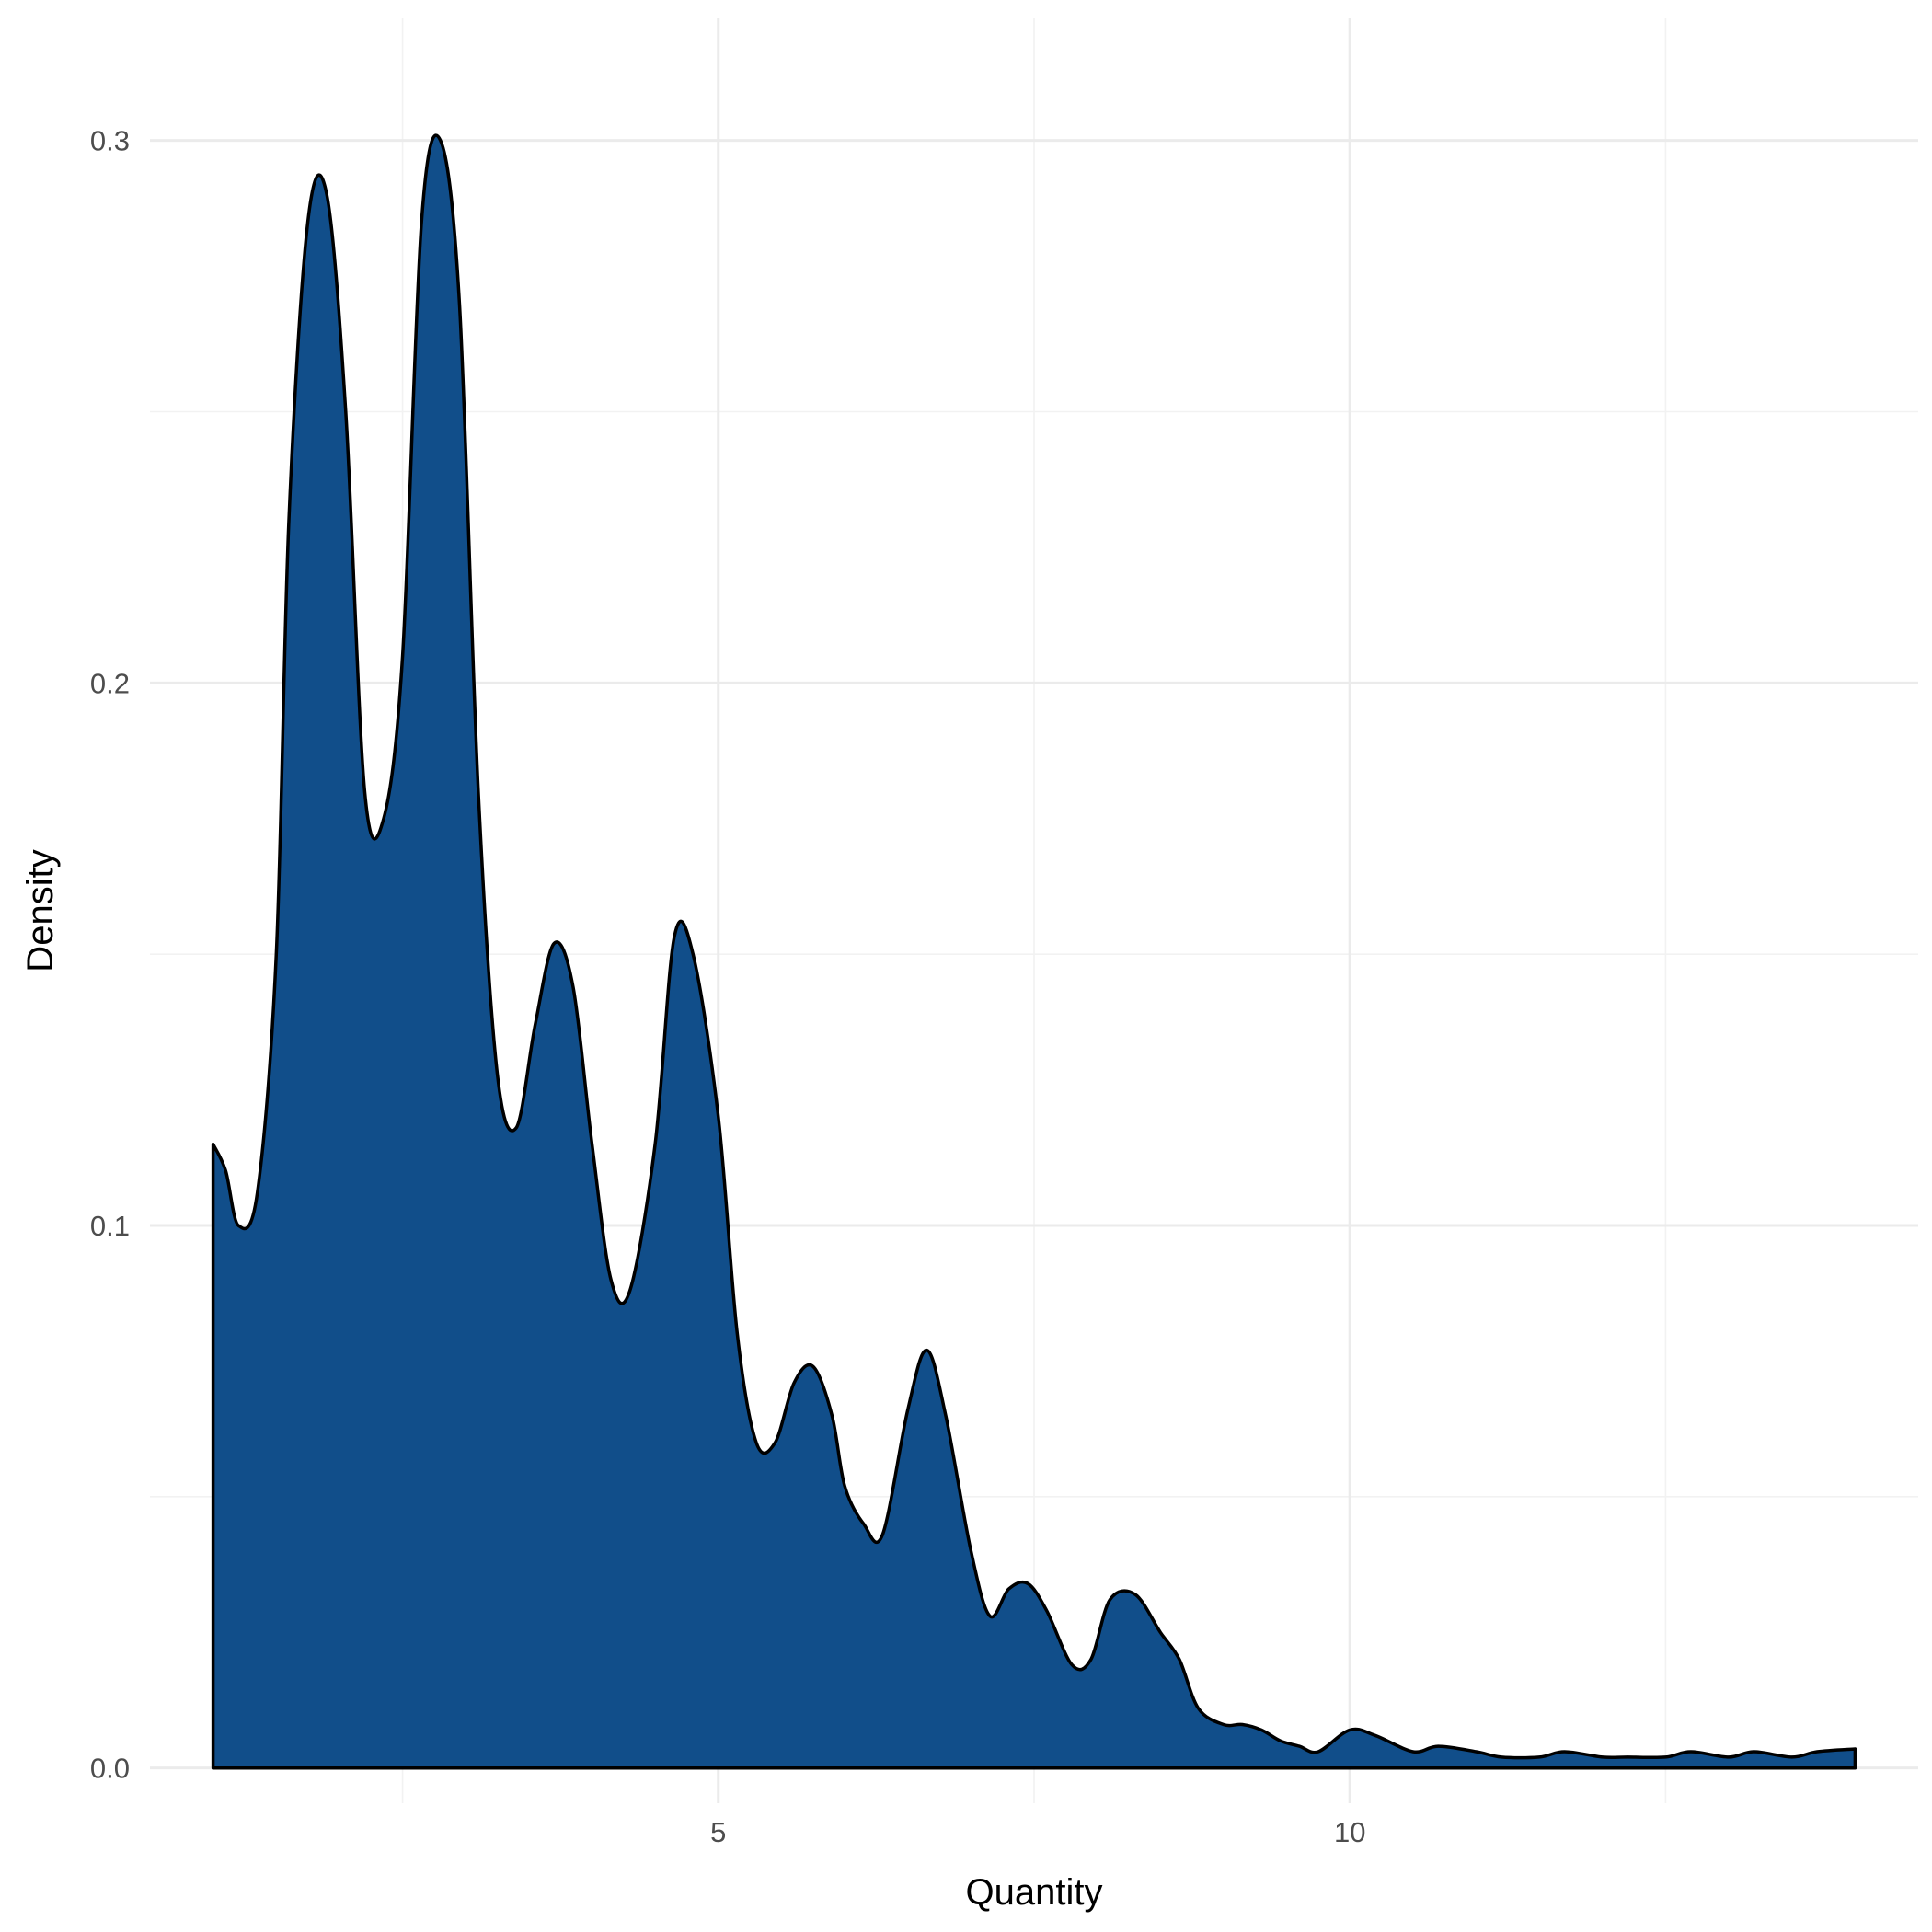  I want to click on x-tick-label: 10, so click(1349, 1832).